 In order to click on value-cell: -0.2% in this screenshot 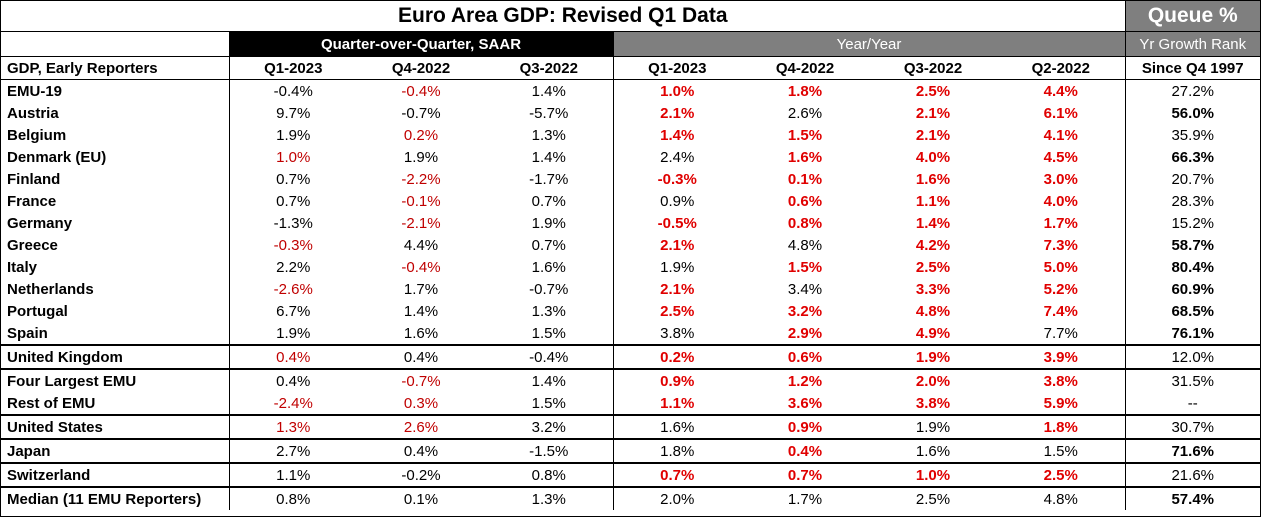, I will do `click(421, 474)`.